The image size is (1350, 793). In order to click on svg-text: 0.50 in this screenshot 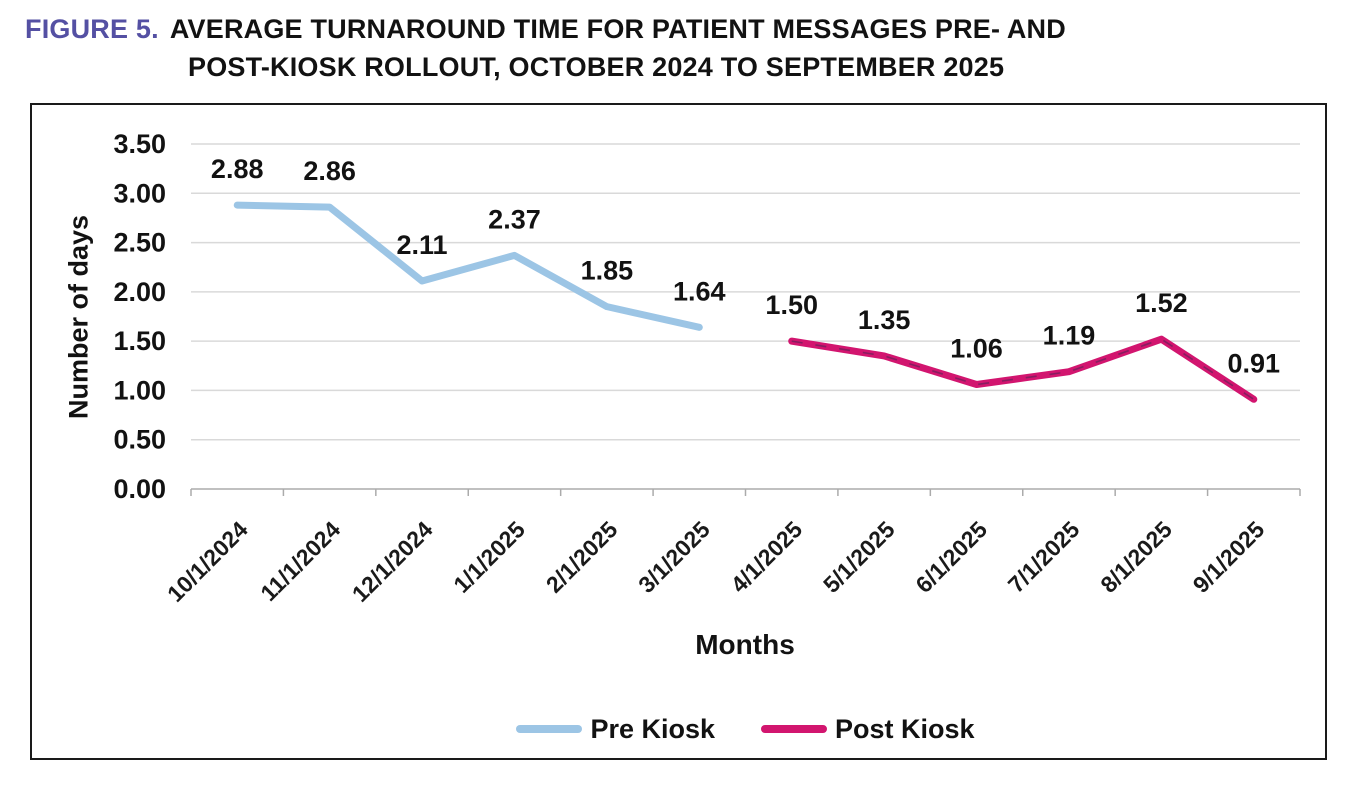, I will do `click(139, 440)`.